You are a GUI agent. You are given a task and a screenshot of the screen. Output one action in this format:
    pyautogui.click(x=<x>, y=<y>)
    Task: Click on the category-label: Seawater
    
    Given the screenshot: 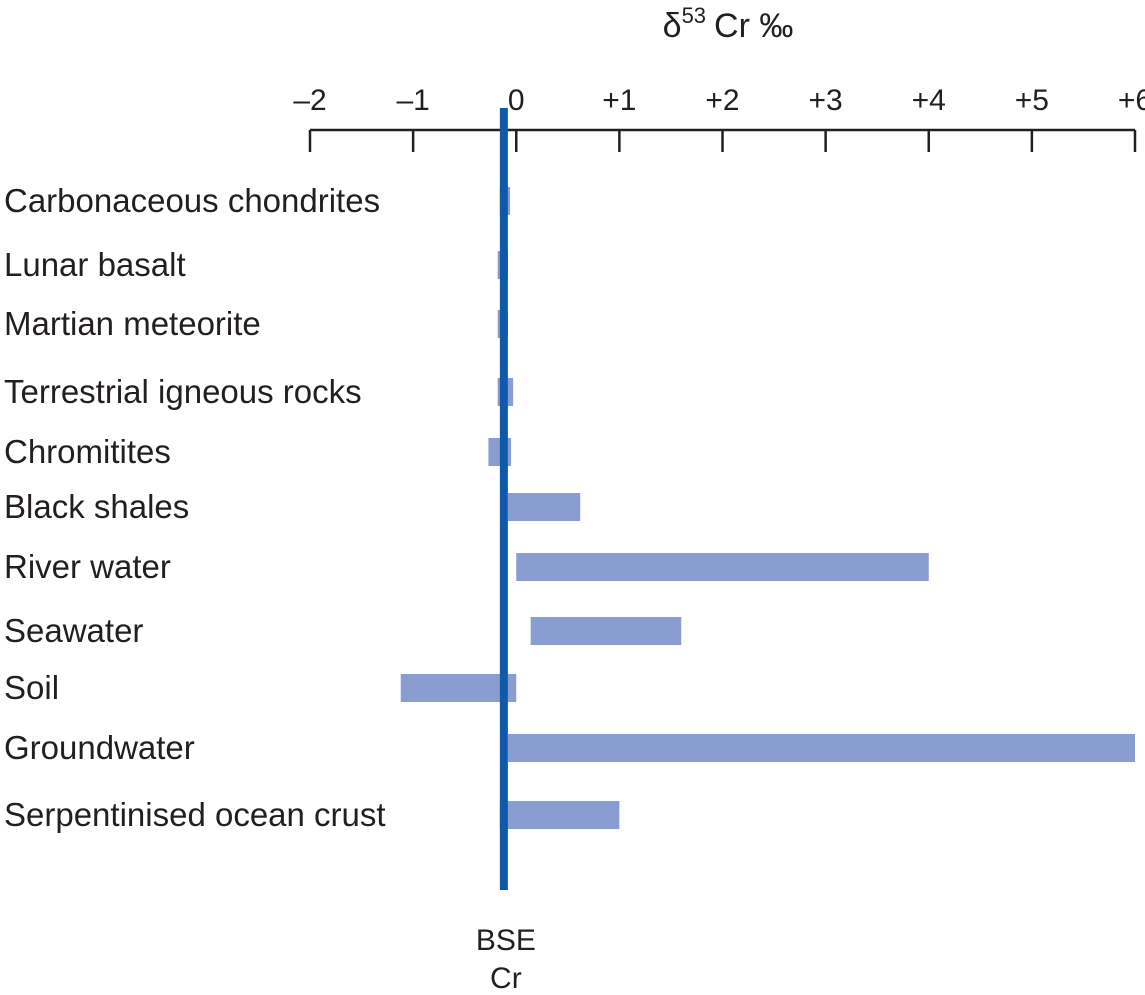 What is the action you would take?
    pyautogui.click(x=73, y=630)
    